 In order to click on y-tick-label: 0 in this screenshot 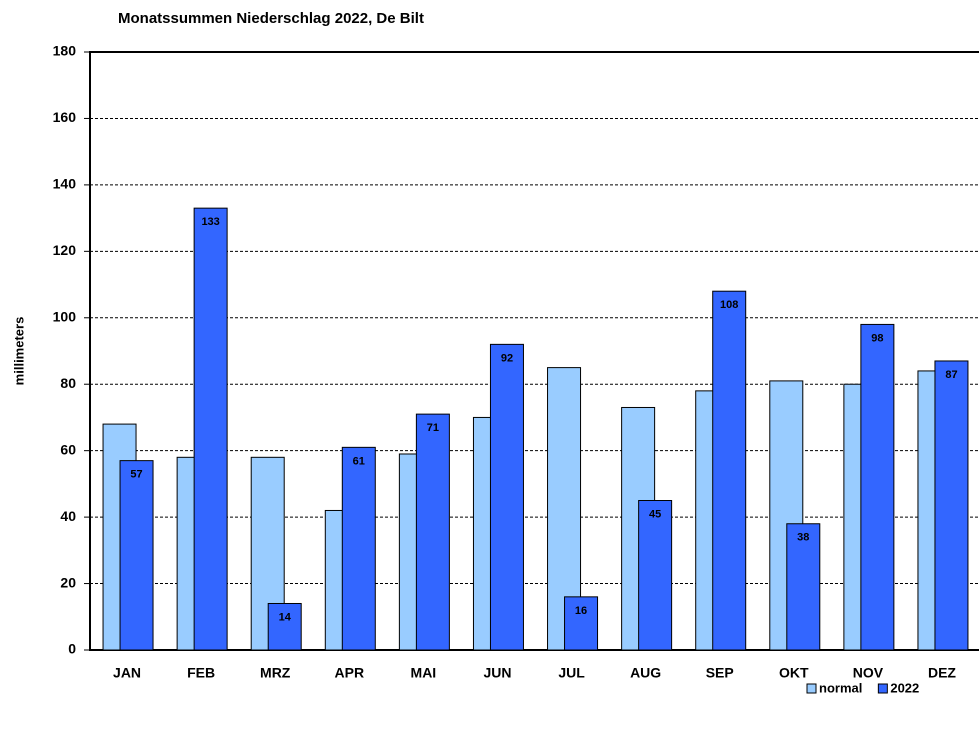, I will do `click(72, 649)`.